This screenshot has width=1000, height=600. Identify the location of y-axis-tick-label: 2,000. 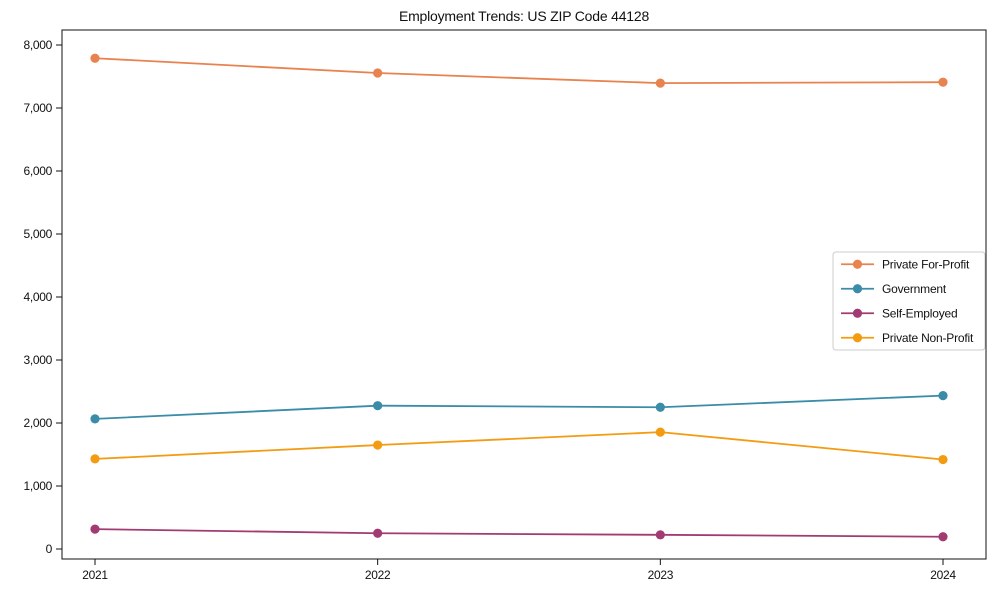
(37, 423).